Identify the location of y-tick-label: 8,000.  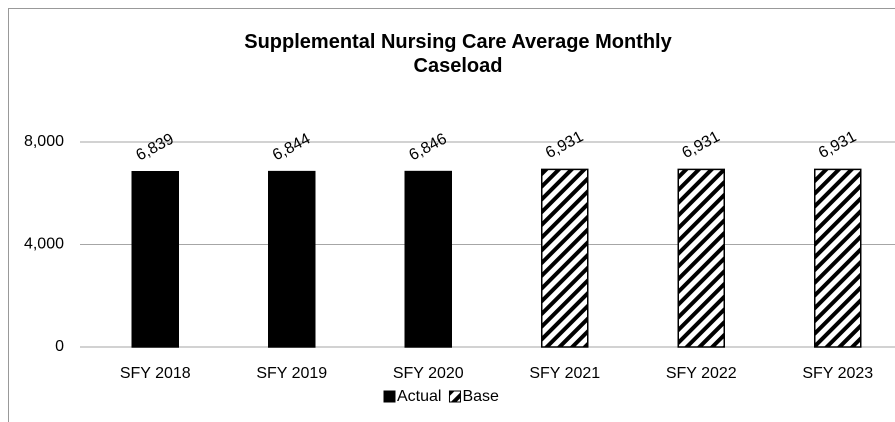
(44, 141).